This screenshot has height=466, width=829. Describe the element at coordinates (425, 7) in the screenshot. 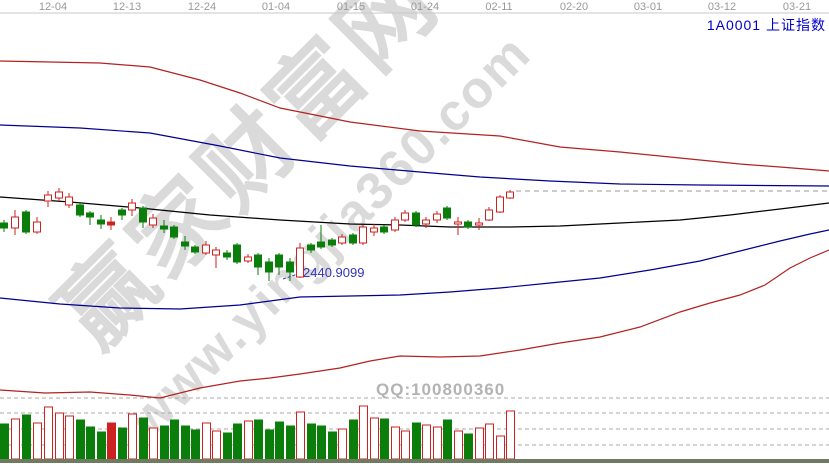

I see `x-tick-label: 01-24` at that location.